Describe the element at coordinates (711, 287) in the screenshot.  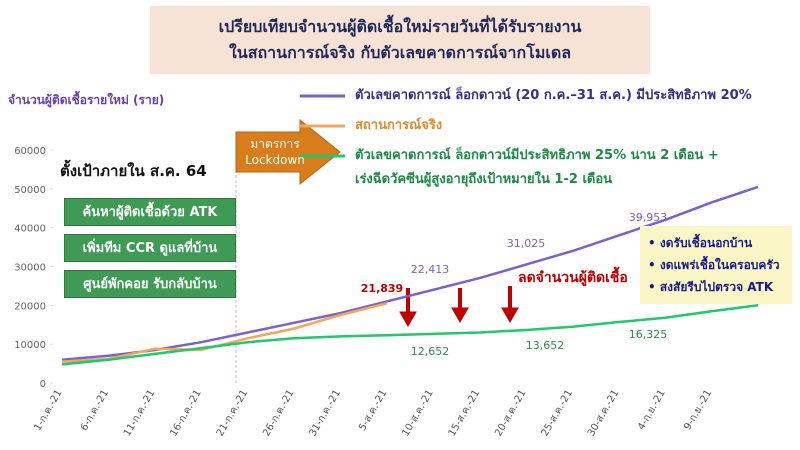
I see `advice-item: • สงสัยรีบไปตรวจ ATK` at that location.